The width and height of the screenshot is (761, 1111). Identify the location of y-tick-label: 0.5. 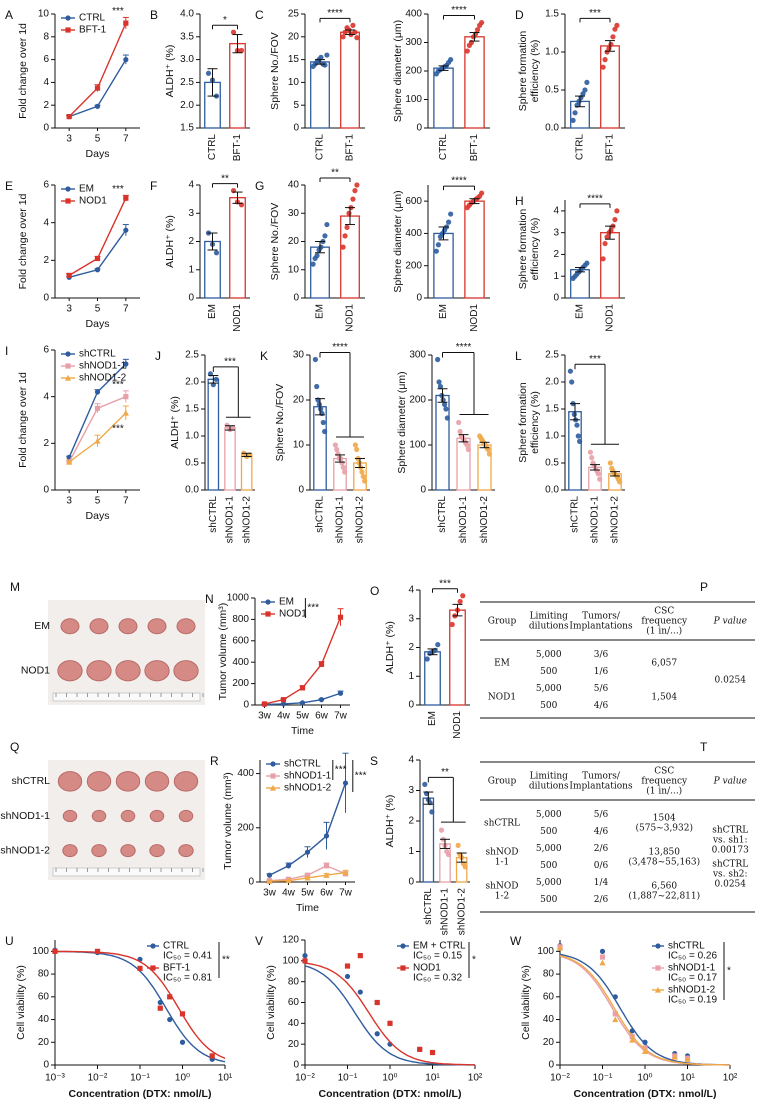
(552, 463).